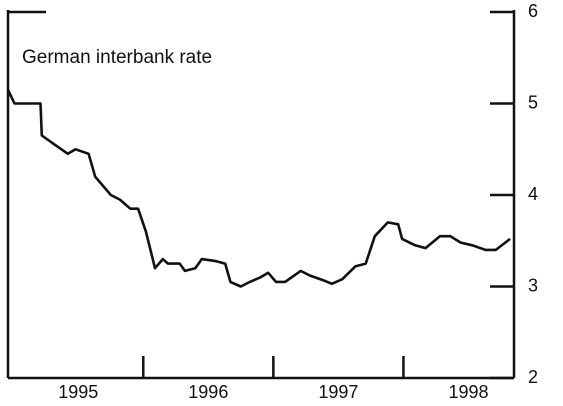 The height and width of the screenshot is (406, 563). What do you see at coordinates (117, 57) in the screenshot?
I see `annotation: German interbank rate` at bounding box center [117, 57].